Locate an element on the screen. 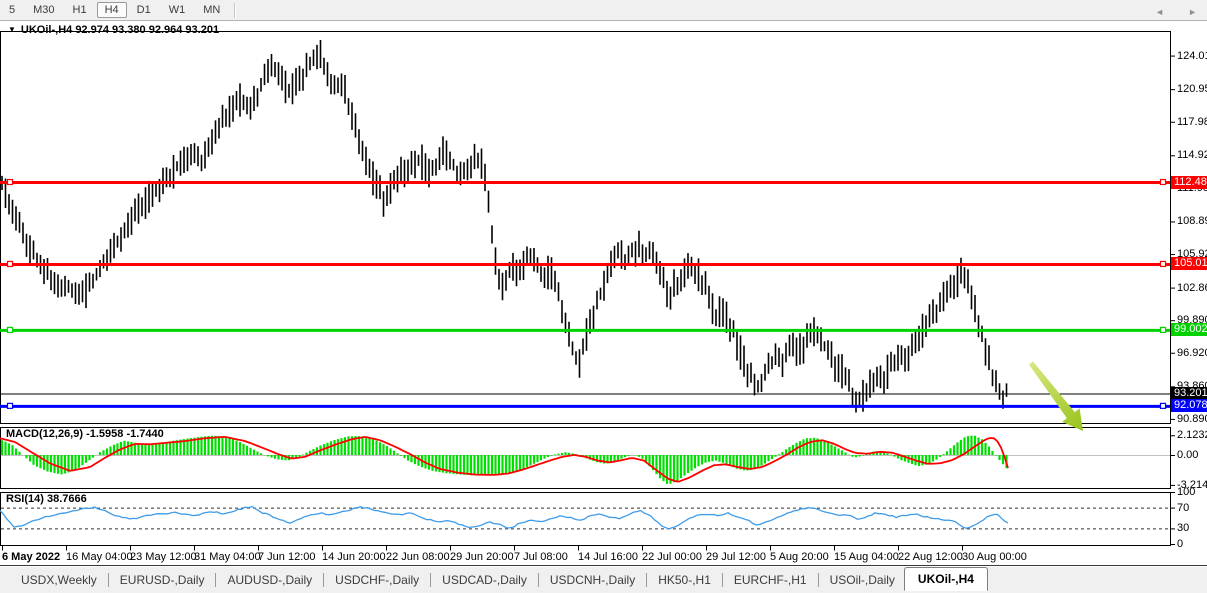 This screenshot has height=593, width=1207. date-tick-label: 22 Jul 00:00 is located at coordinates (672, 557).